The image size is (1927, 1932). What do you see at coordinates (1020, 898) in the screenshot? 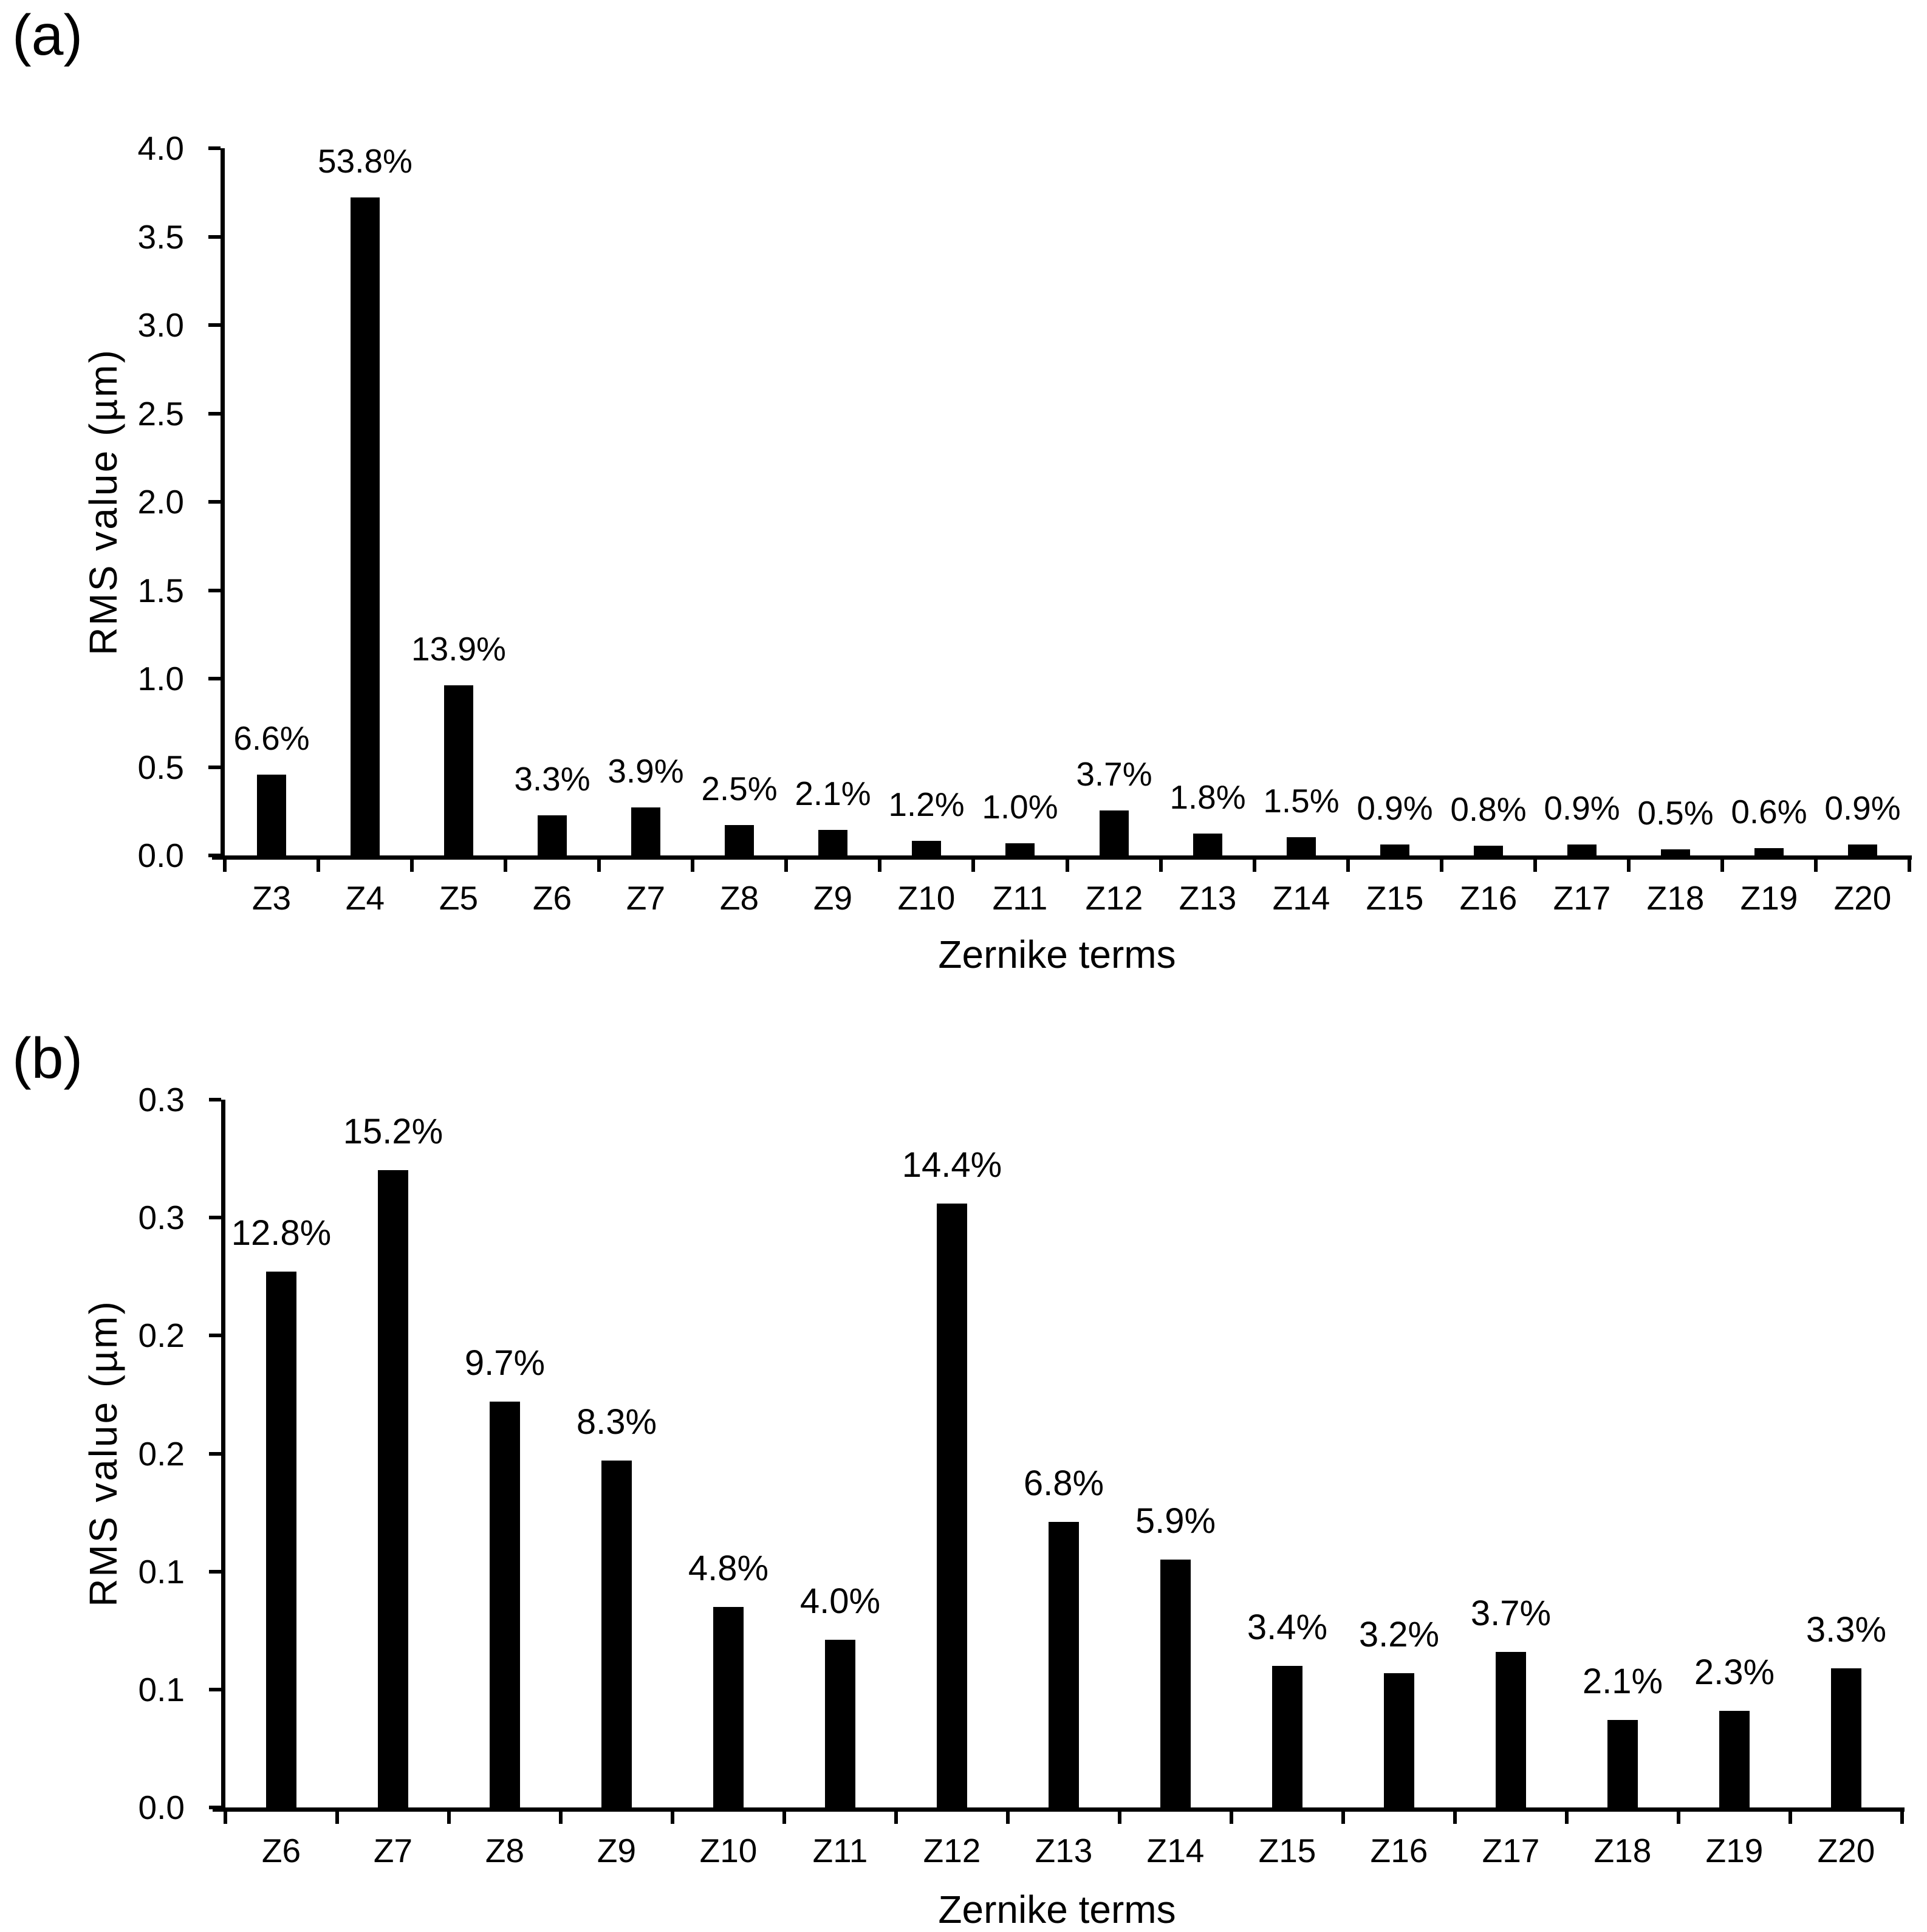
I see `x-category-label-z11: Z11` at bounding box center [1020, 898].